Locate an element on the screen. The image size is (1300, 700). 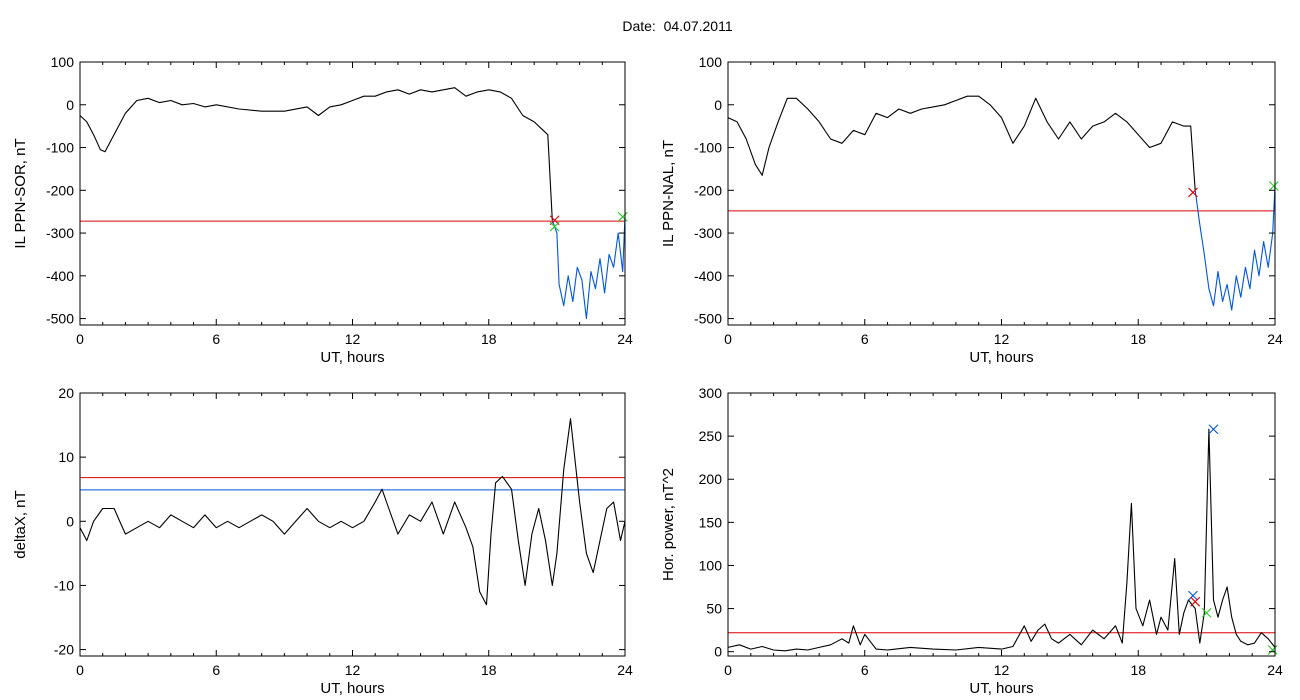
y-tick-label: -20 is located at coordinates (64, 650).